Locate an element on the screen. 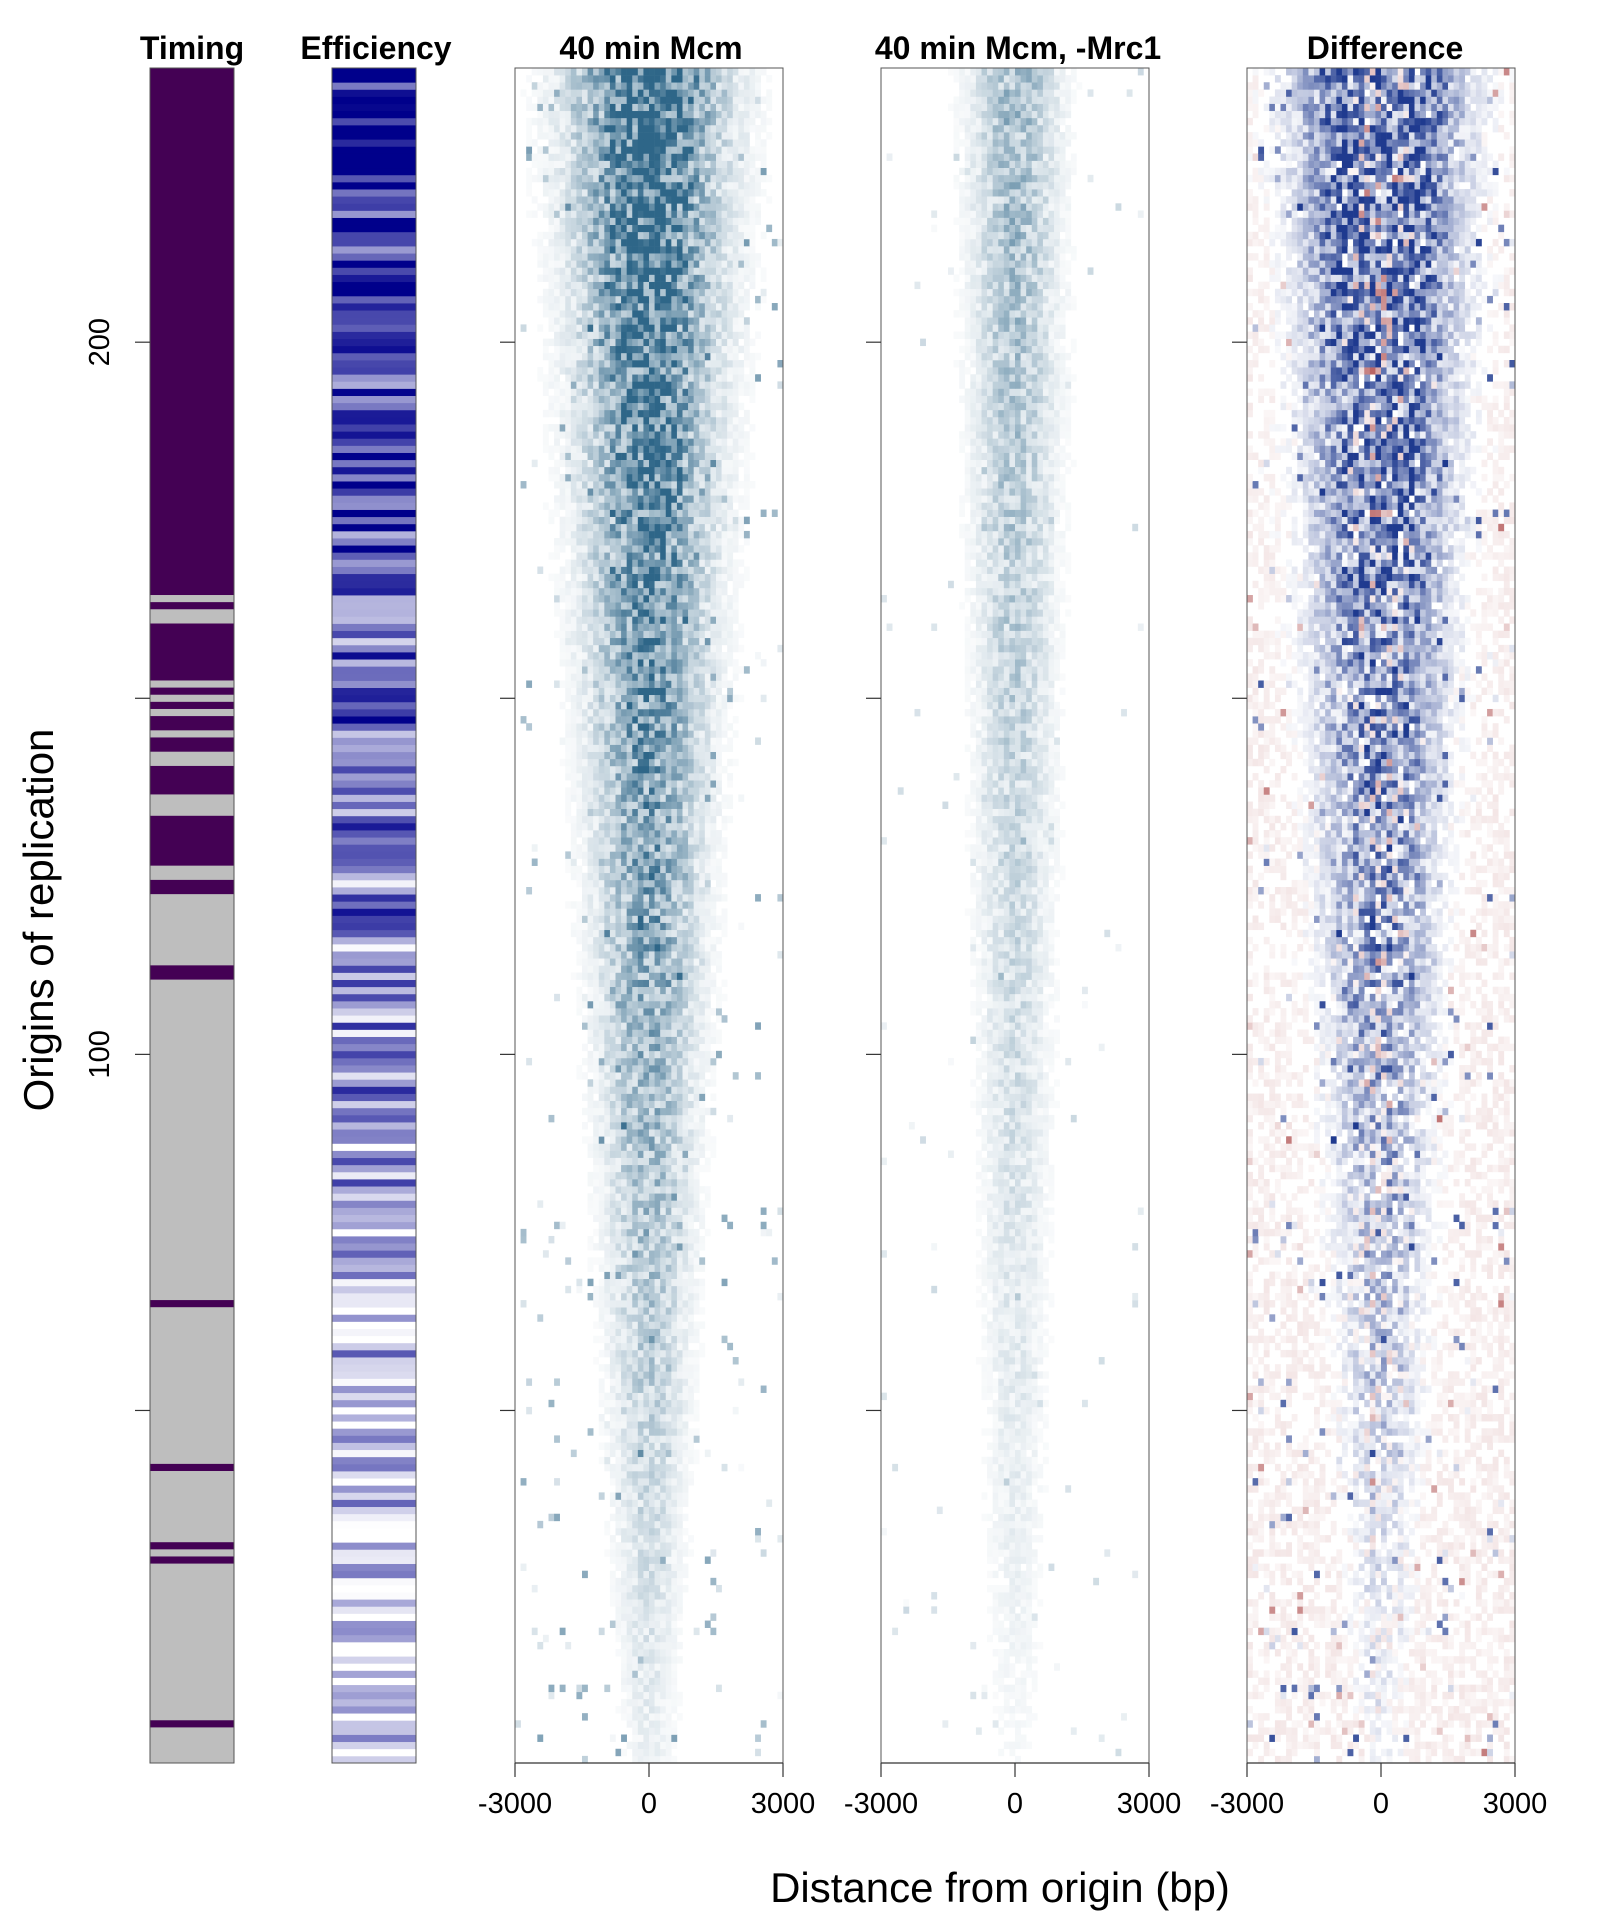 Image resolution: width=1600 pixels, height=1919 pixels. timing-early-band is located at coordinates (192, 606).